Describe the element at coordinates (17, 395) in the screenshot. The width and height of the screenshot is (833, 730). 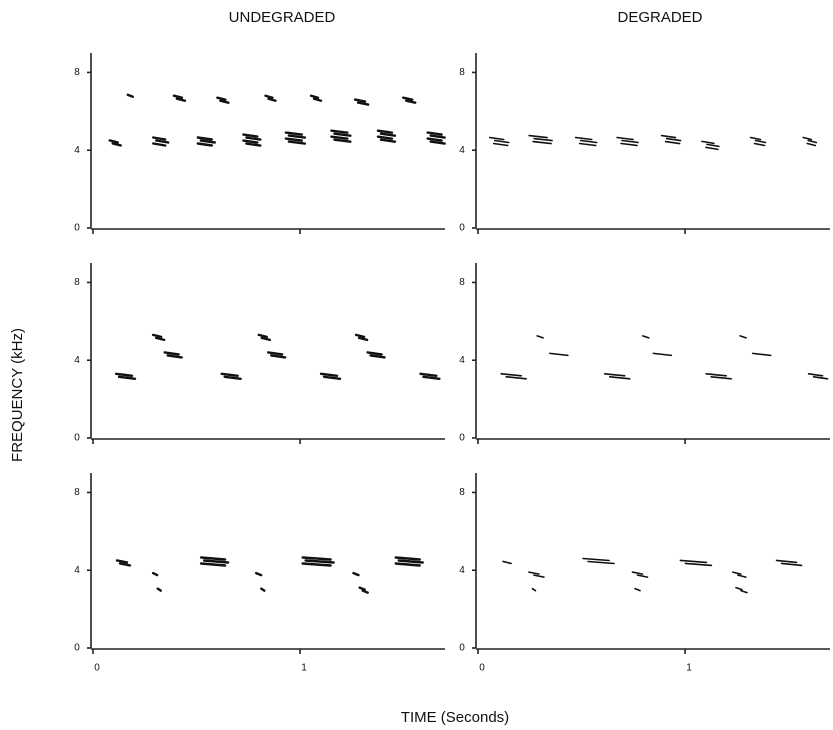
I see `y-axis-label: FREQUENCY (kHz)` at that location.